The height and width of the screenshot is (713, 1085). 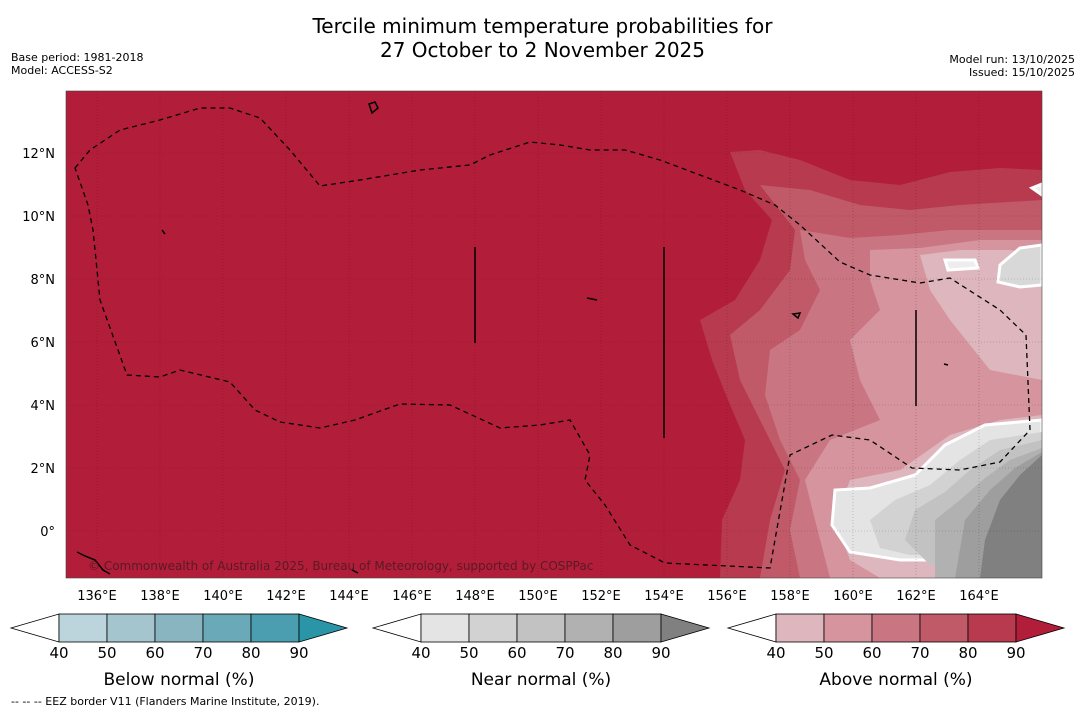 I want to click on below-extend-low, so click(x=34, y=628).